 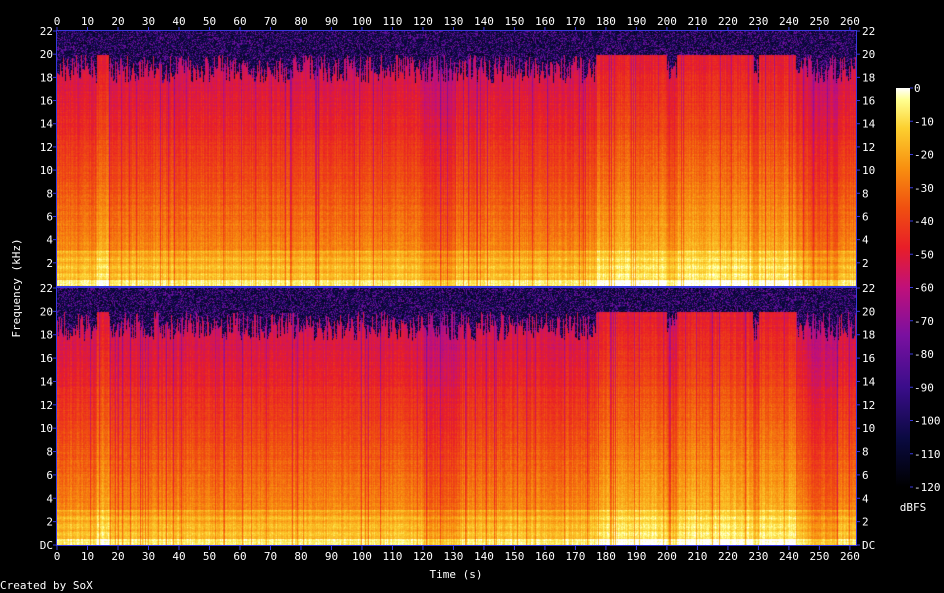 What do you see at coordinates (758, 556) in the screenshot?
I see `x-tick-label-bottom: 230` at bounding box center [758, 556].